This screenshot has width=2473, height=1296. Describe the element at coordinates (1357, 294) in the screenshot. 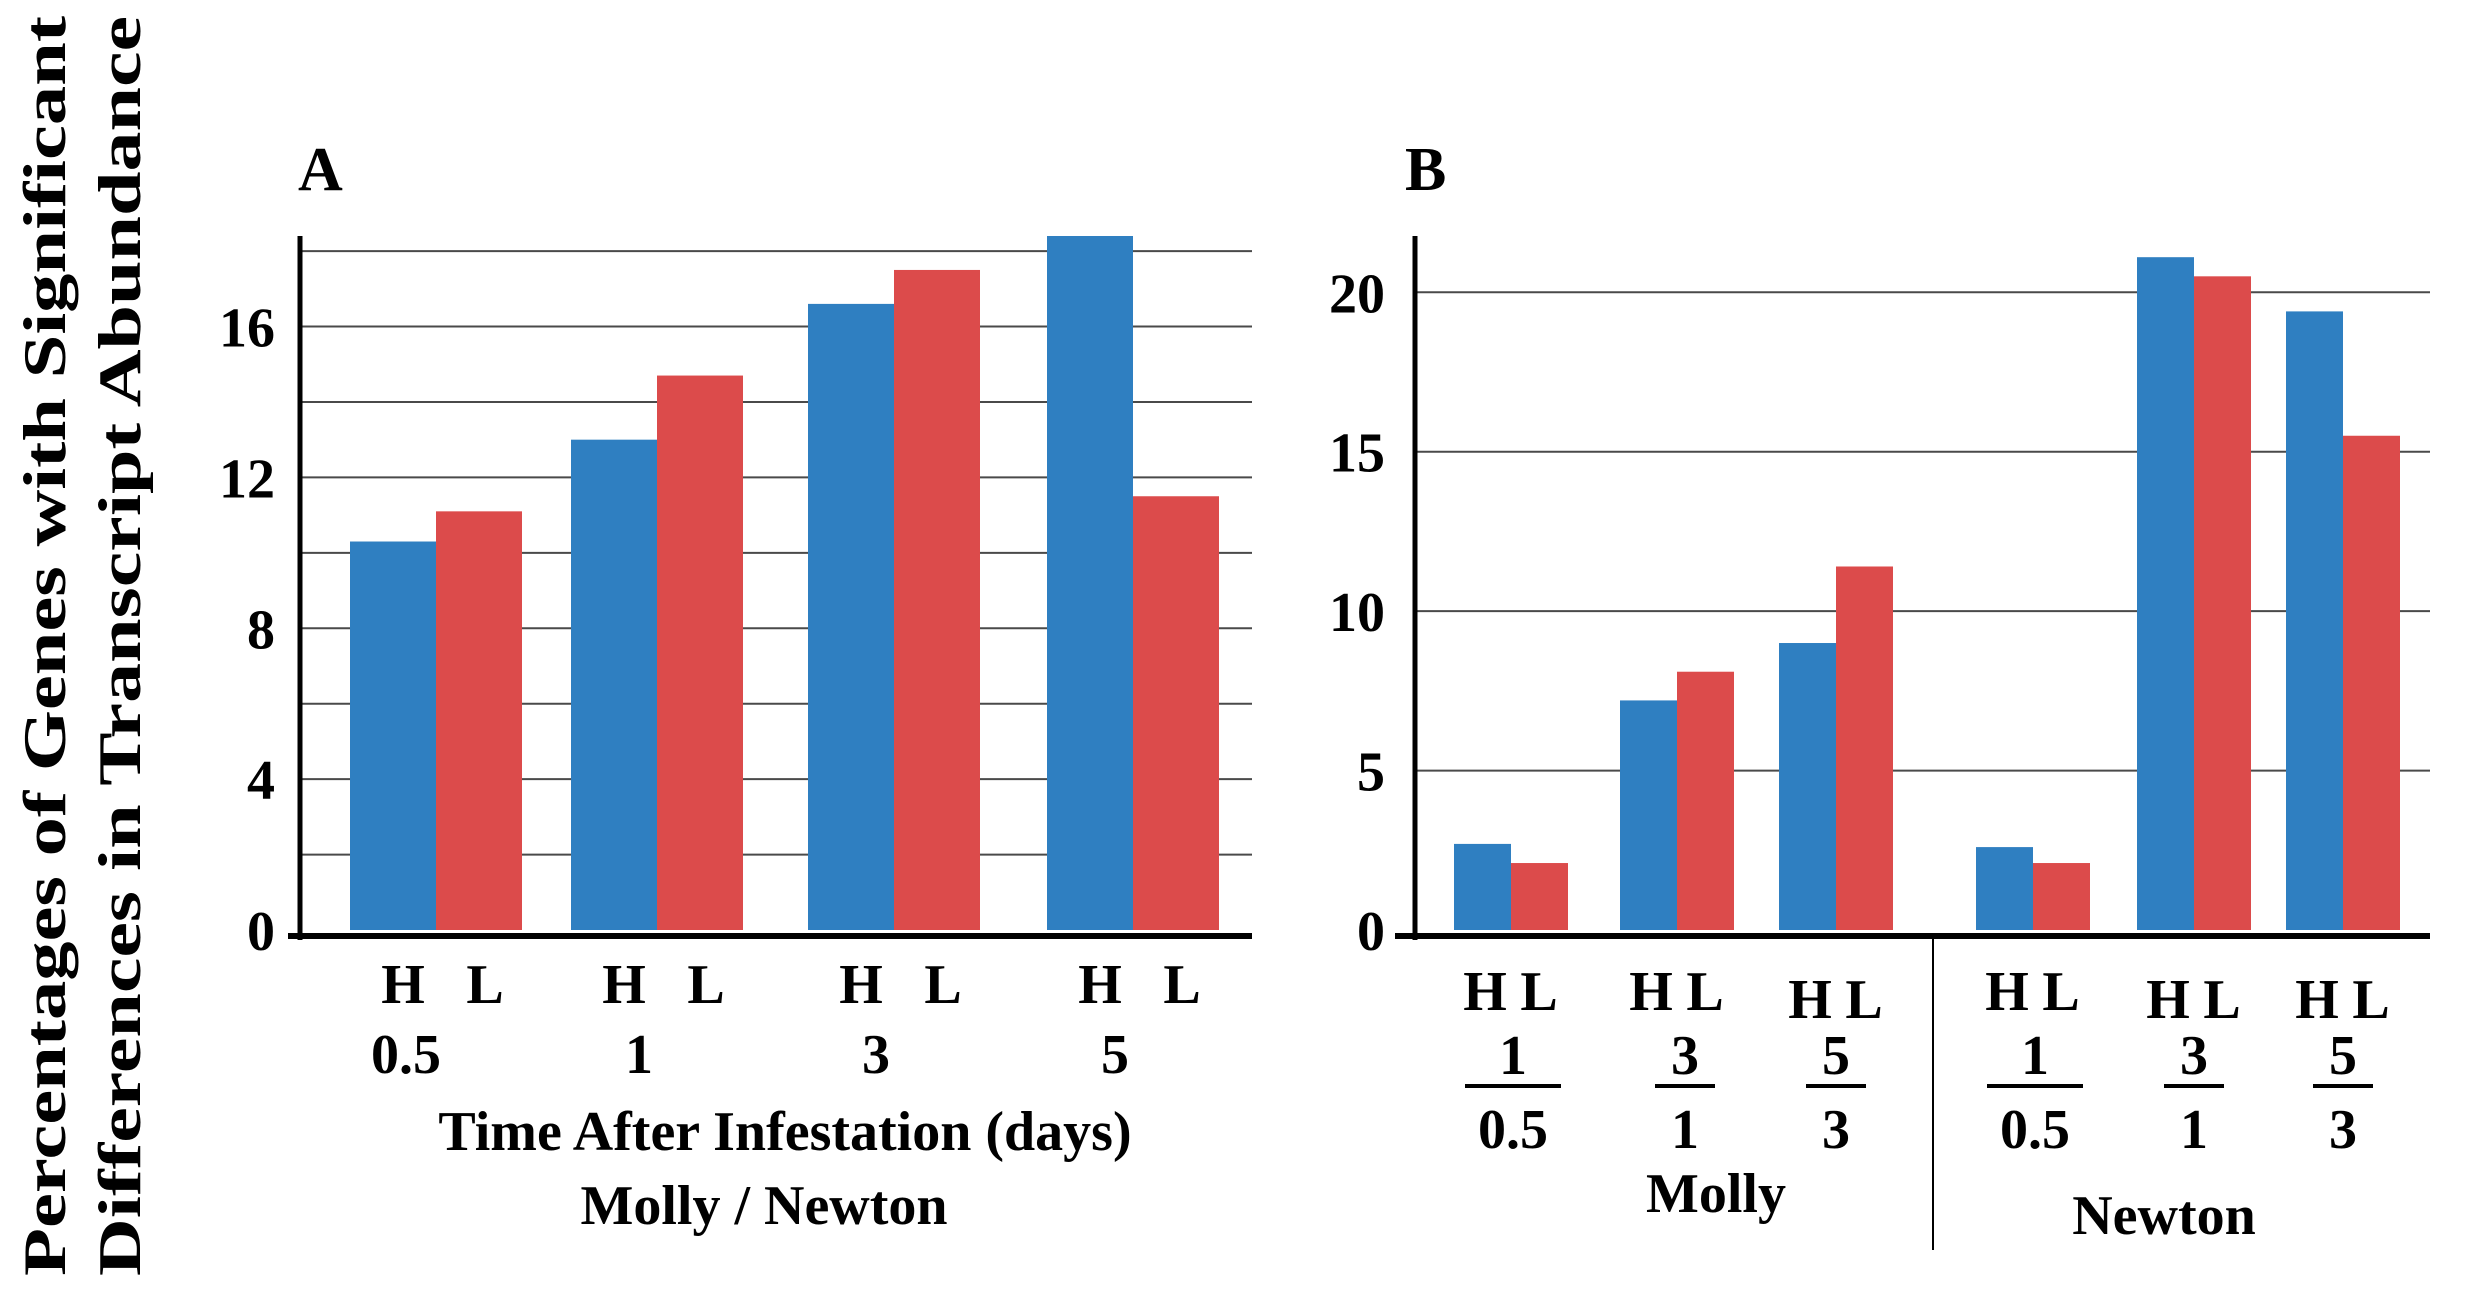

I see `panel-b-y-tick-label: 20` at that location.